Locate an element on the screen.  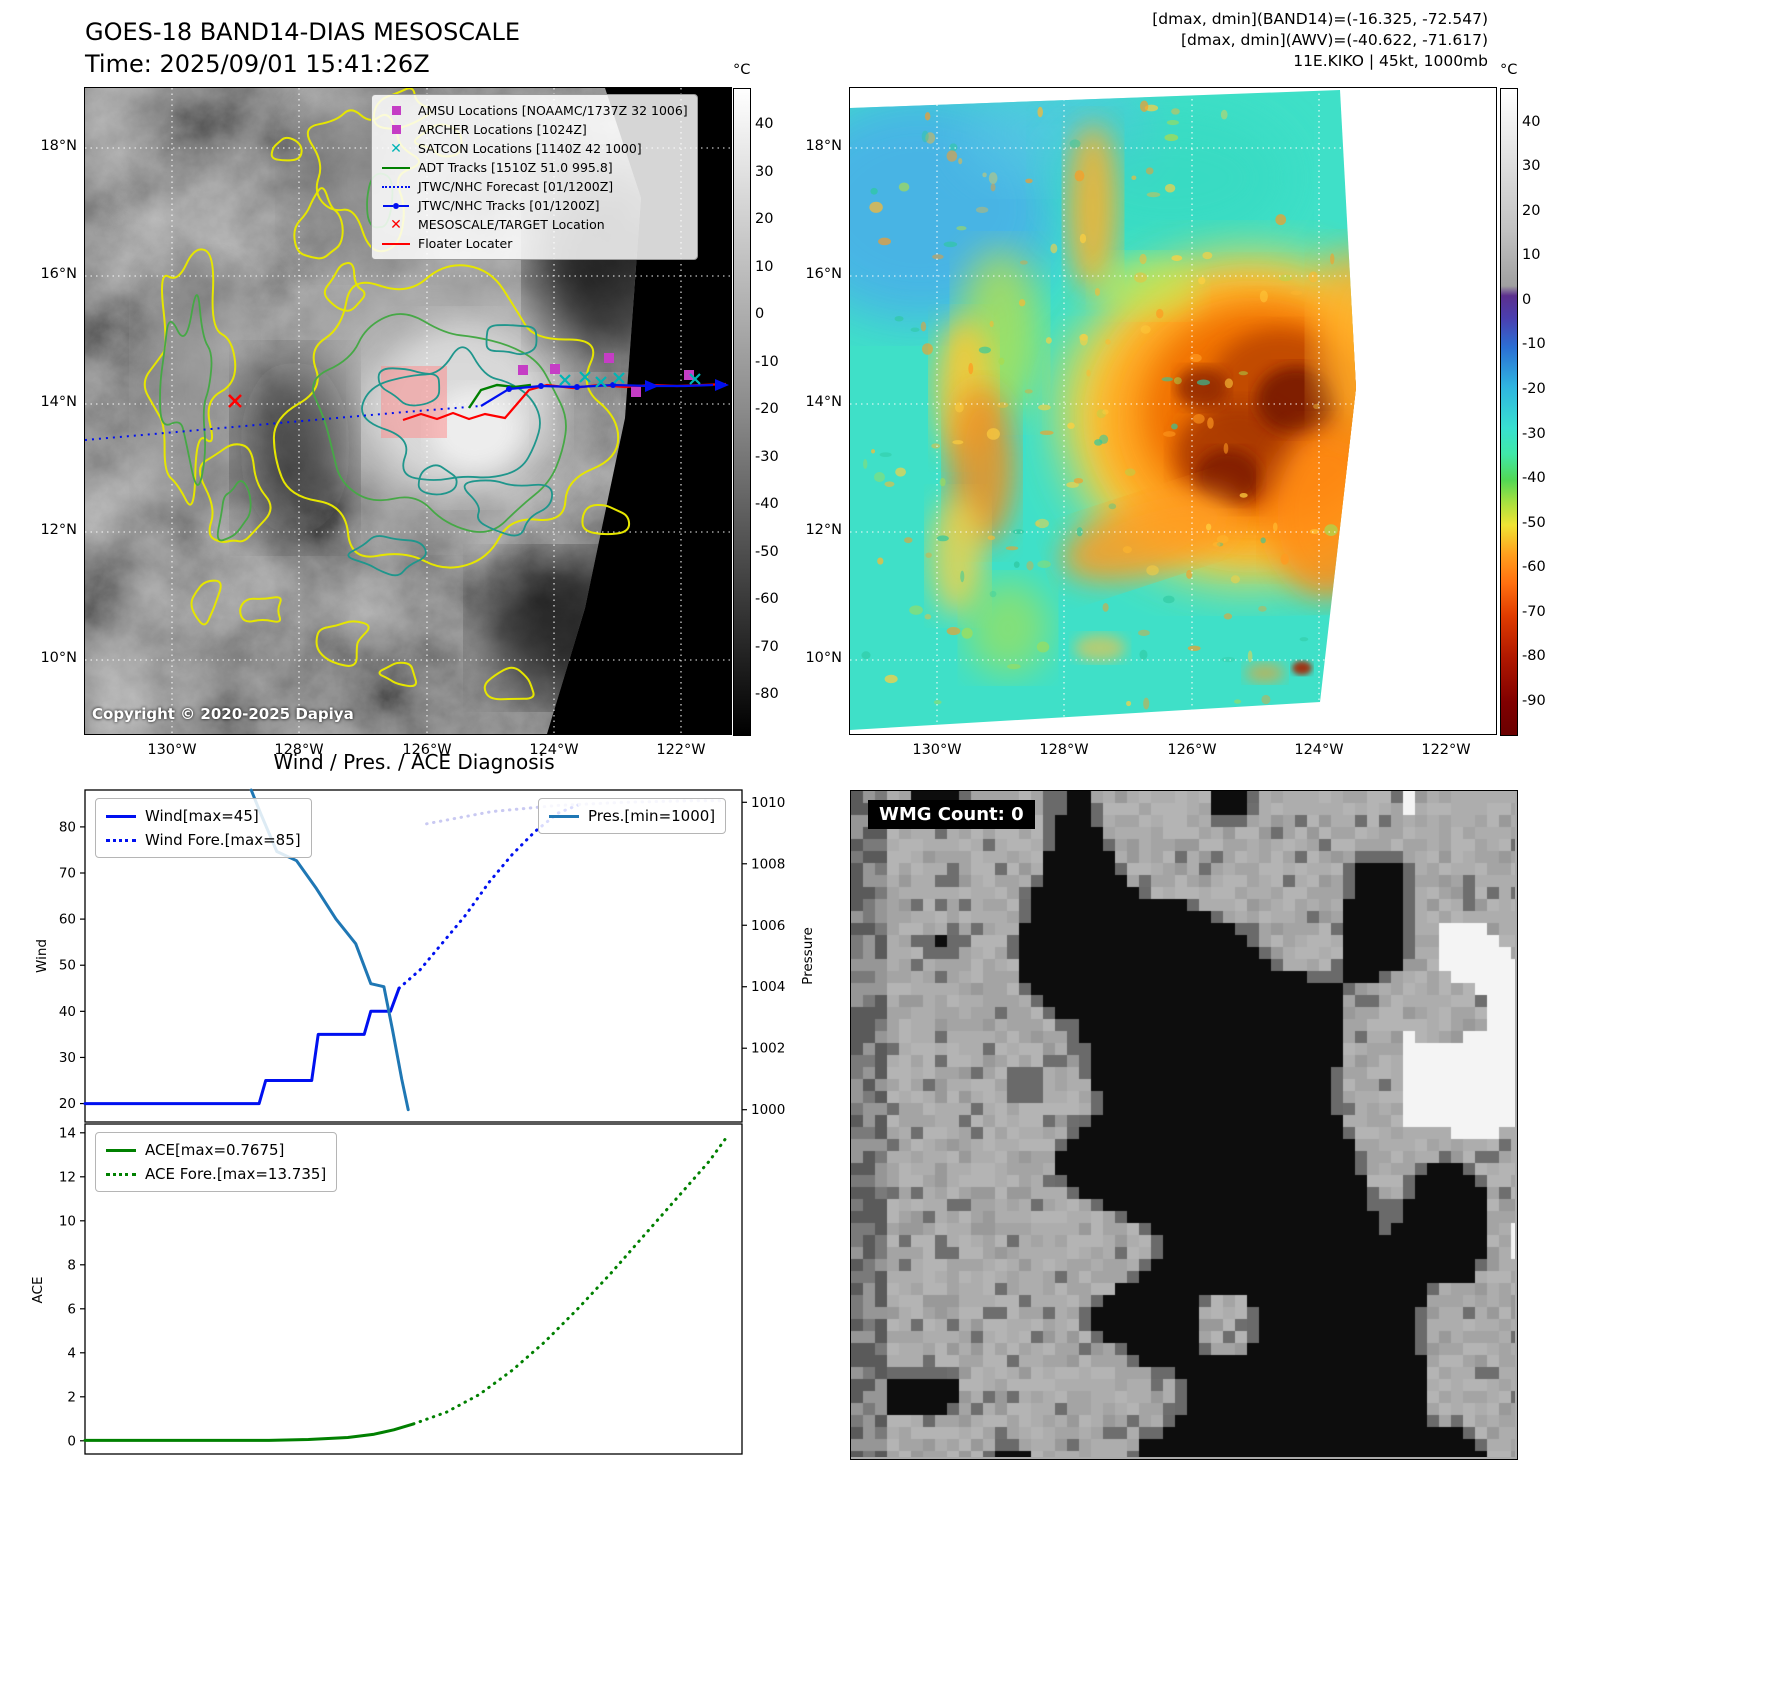
wind-fore-legend-label: Wind Fore.[max=85] is located at coordinates (223, 840).